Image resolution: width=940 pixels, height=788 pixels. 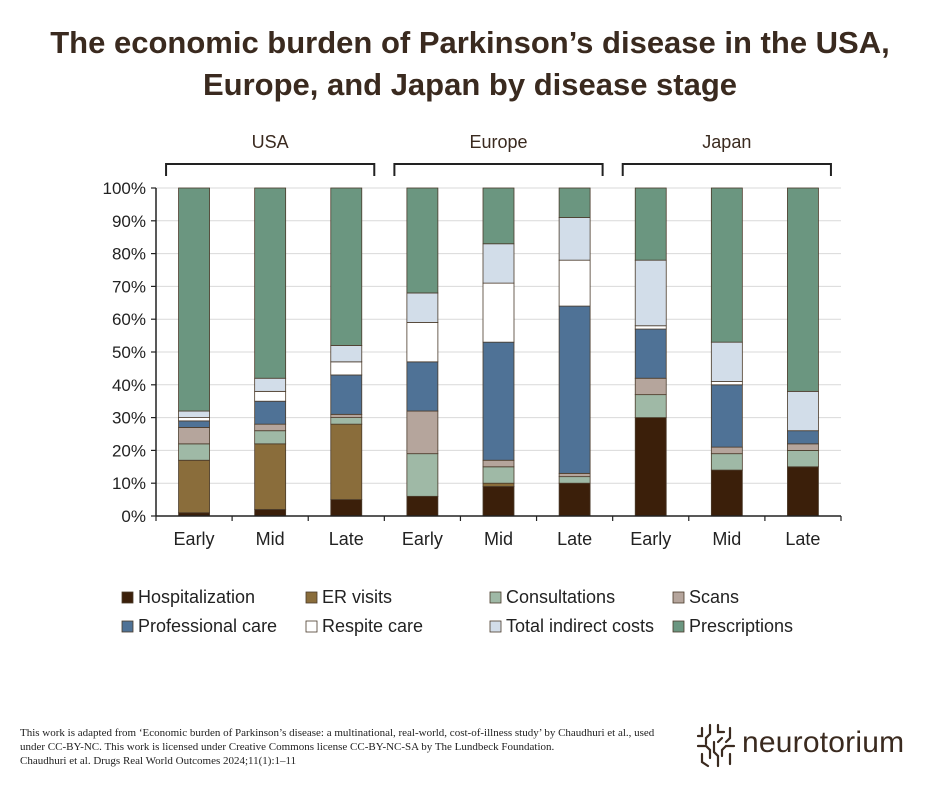 What do you see at coordinates (129, 418) in the screenshot?
I see `y-tick-label: 30%` at bounding box center [129, 418].